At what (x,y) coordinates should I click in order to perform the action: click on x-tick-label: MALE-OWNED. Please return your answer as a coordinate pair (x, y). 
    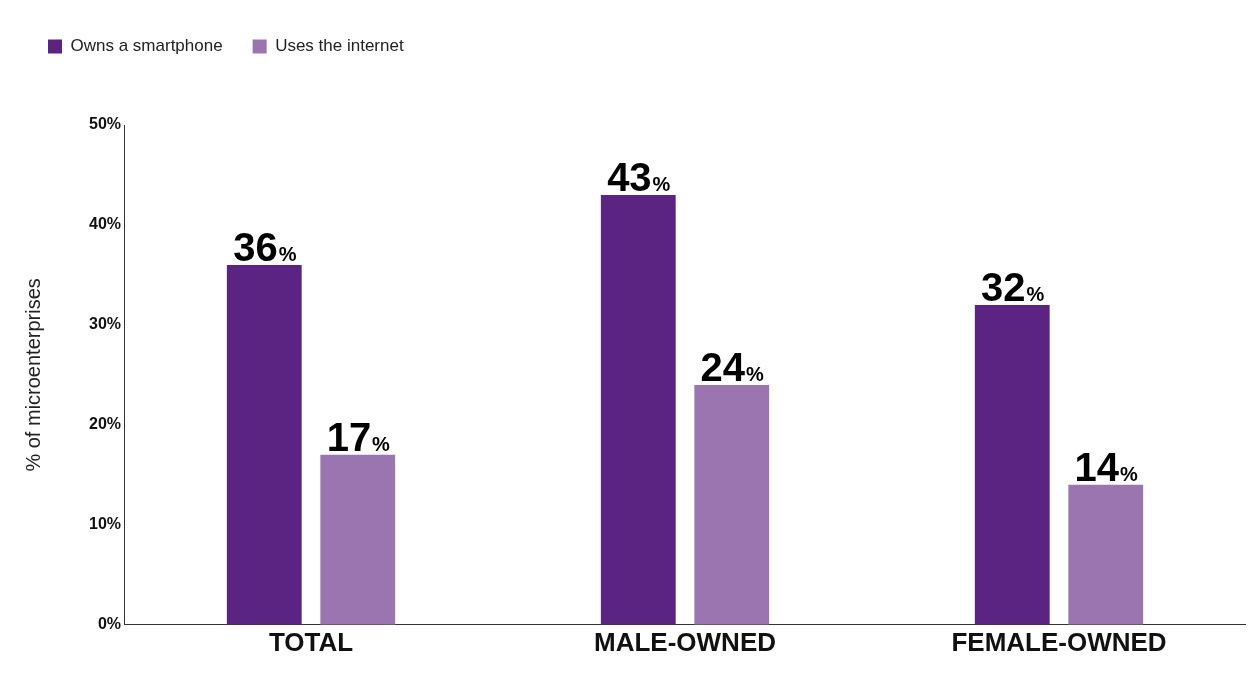
    Looking at the image, I should click on (685, 641).